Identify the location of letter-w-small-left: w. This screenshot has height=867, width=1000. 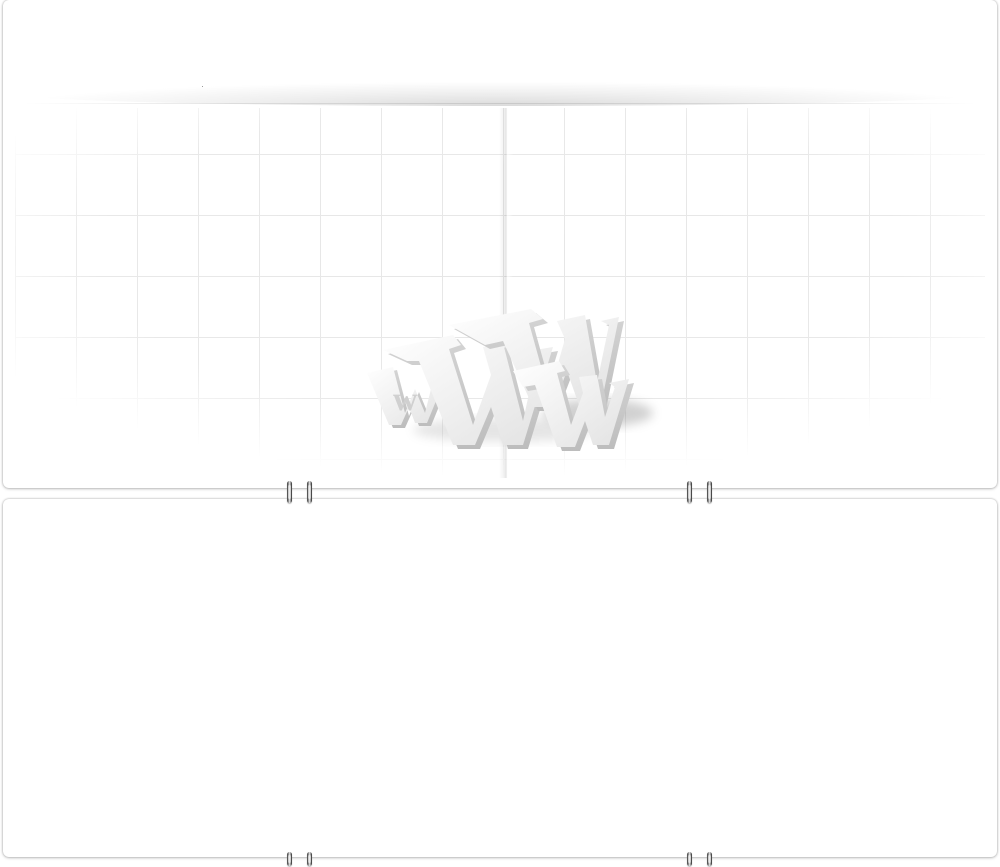
(408, 397).